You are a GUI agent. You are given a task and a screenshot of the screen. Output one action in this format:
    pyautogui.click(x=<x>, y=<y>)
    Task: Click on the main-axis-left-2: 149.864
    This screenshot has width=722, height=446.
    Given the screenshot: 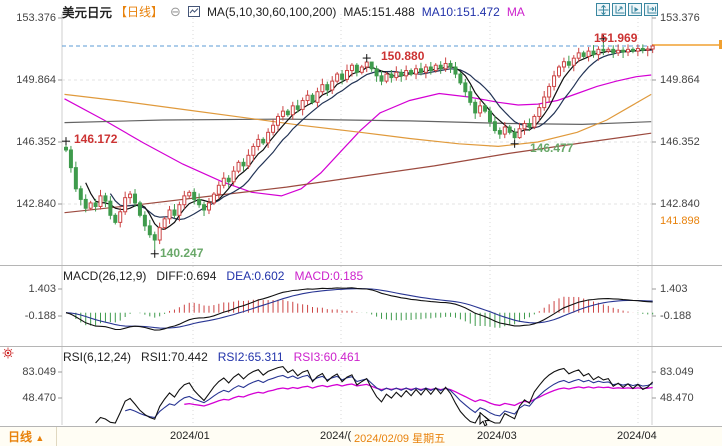 What is the action you would take?
    pyautogui.click(x=36, y=80)
    